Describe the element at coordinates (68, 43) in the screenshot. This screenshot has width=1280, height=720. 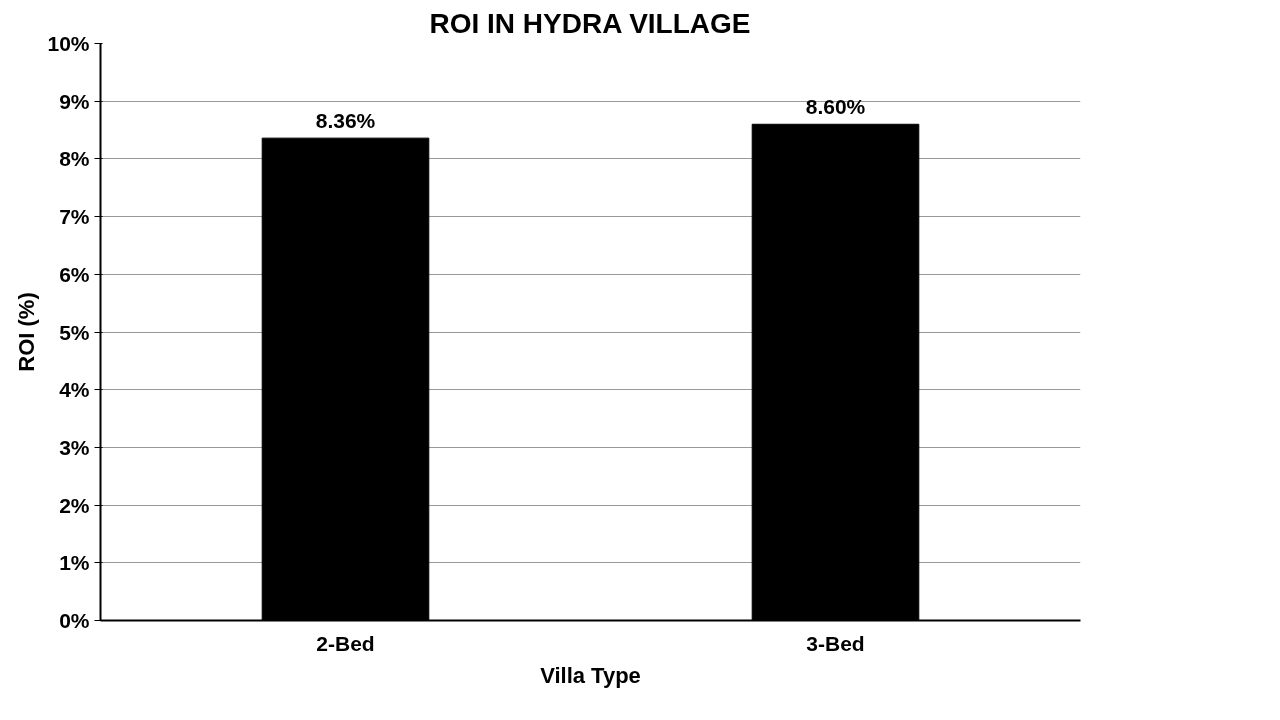
I see `y-tick-label: 10%` at that location.